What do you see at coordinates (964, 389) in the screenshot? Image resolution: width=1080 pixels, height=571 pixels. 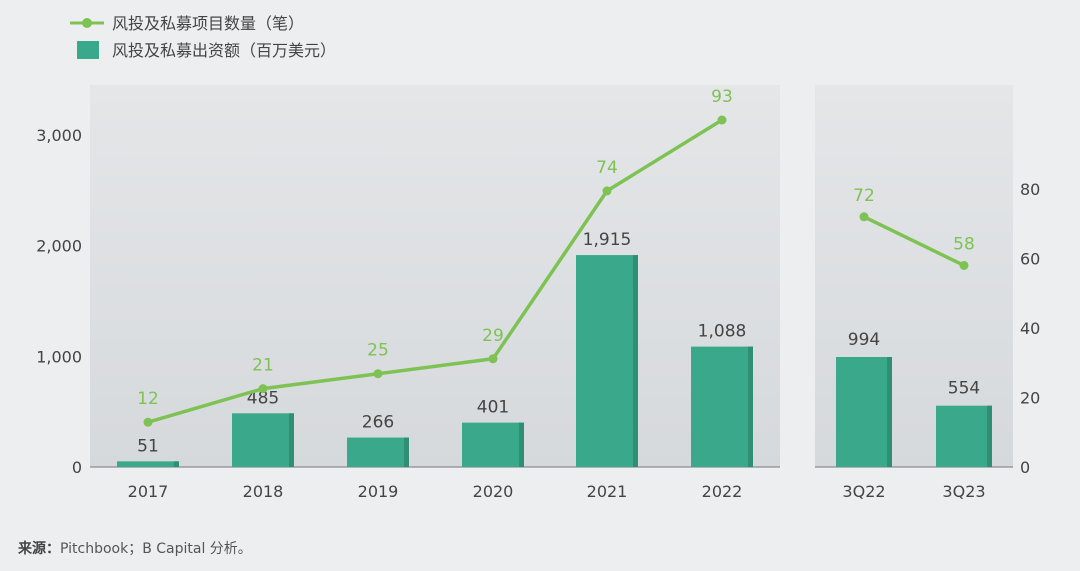 I see `bar-value-label: 554` at bounding box center [964, 389].